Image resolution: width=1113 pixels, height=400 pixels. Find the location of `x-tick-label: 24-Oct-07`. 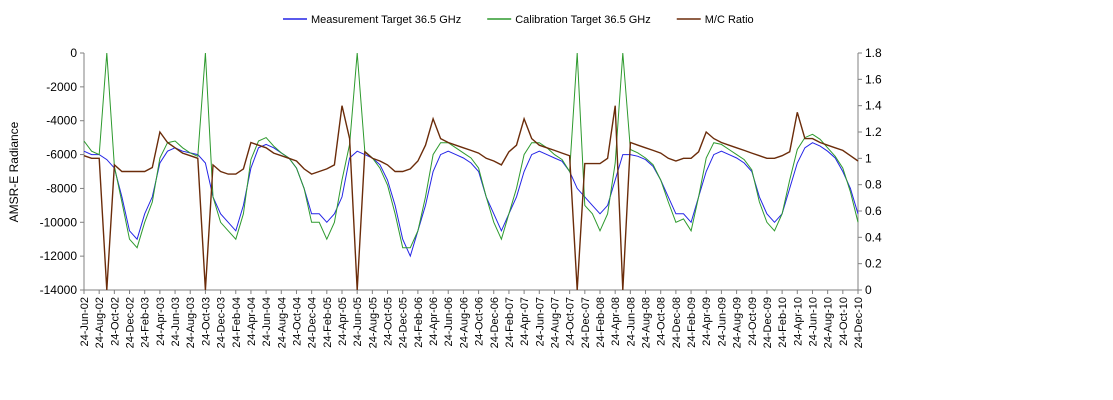

x-tick-label: 24-Oct-07 is located at coordinates (571, 321).